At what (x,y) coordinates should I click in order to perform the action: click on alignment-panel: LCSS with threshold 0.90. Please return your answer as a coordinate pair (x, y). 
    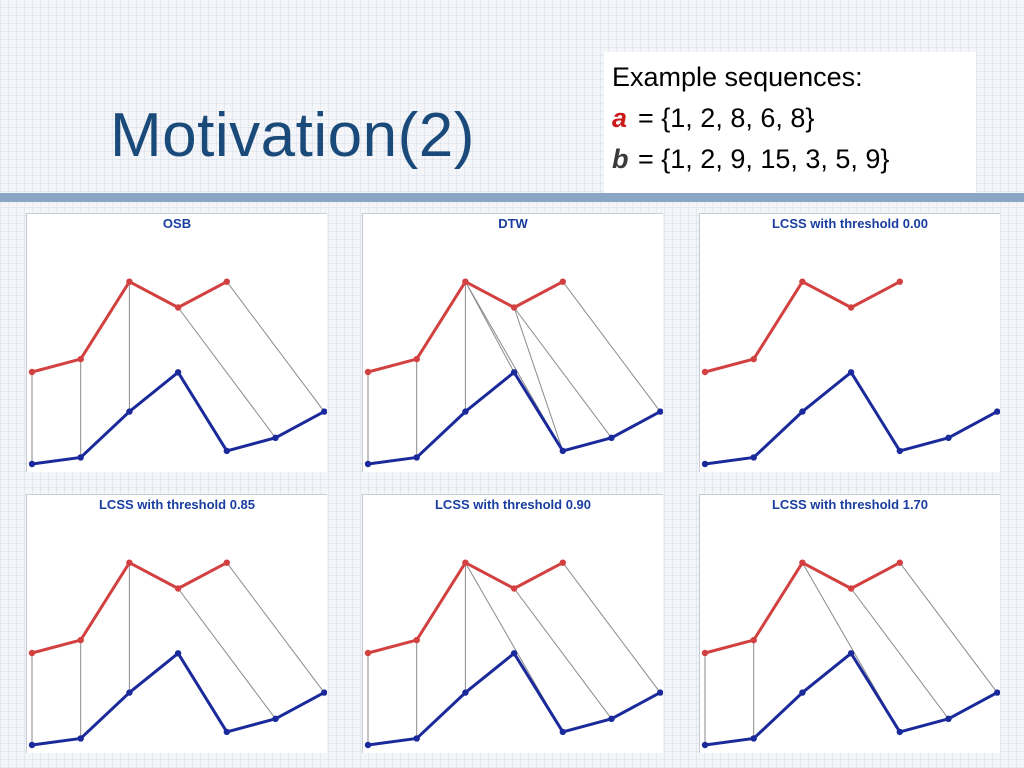
    Looking at the image, I should click on (512, 623).